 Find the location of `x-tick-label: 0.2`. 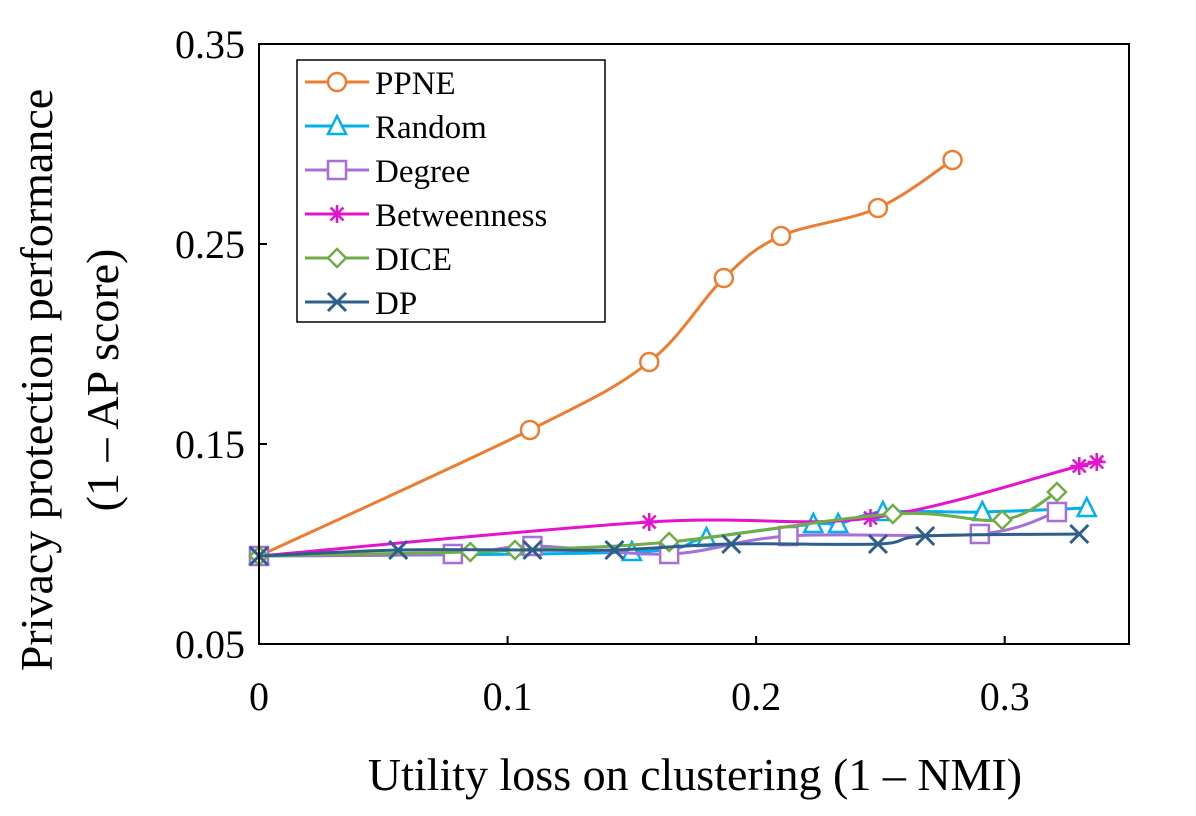

x-tick-label: 0.2 is located at coordinates (756, 696).